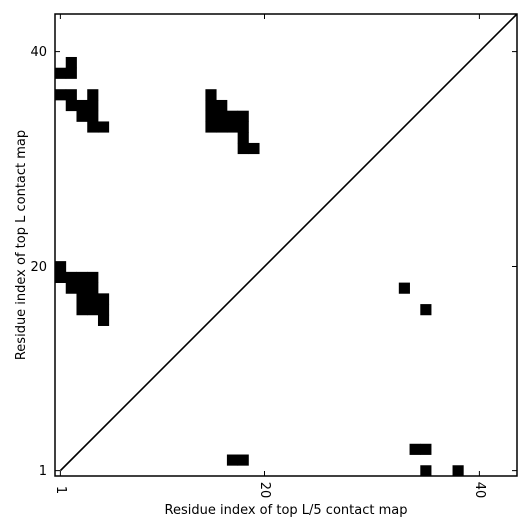 The image size is (531, 531). I want to click on x-tick-label: 1, so click(60, 490).